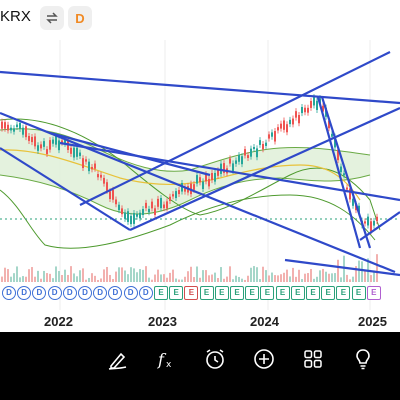 Image resolution: width=400 pixels, height=400 pixels. Describe the element at coordinates (264, 359) in the screenshot. I see `add-icon` at that location.